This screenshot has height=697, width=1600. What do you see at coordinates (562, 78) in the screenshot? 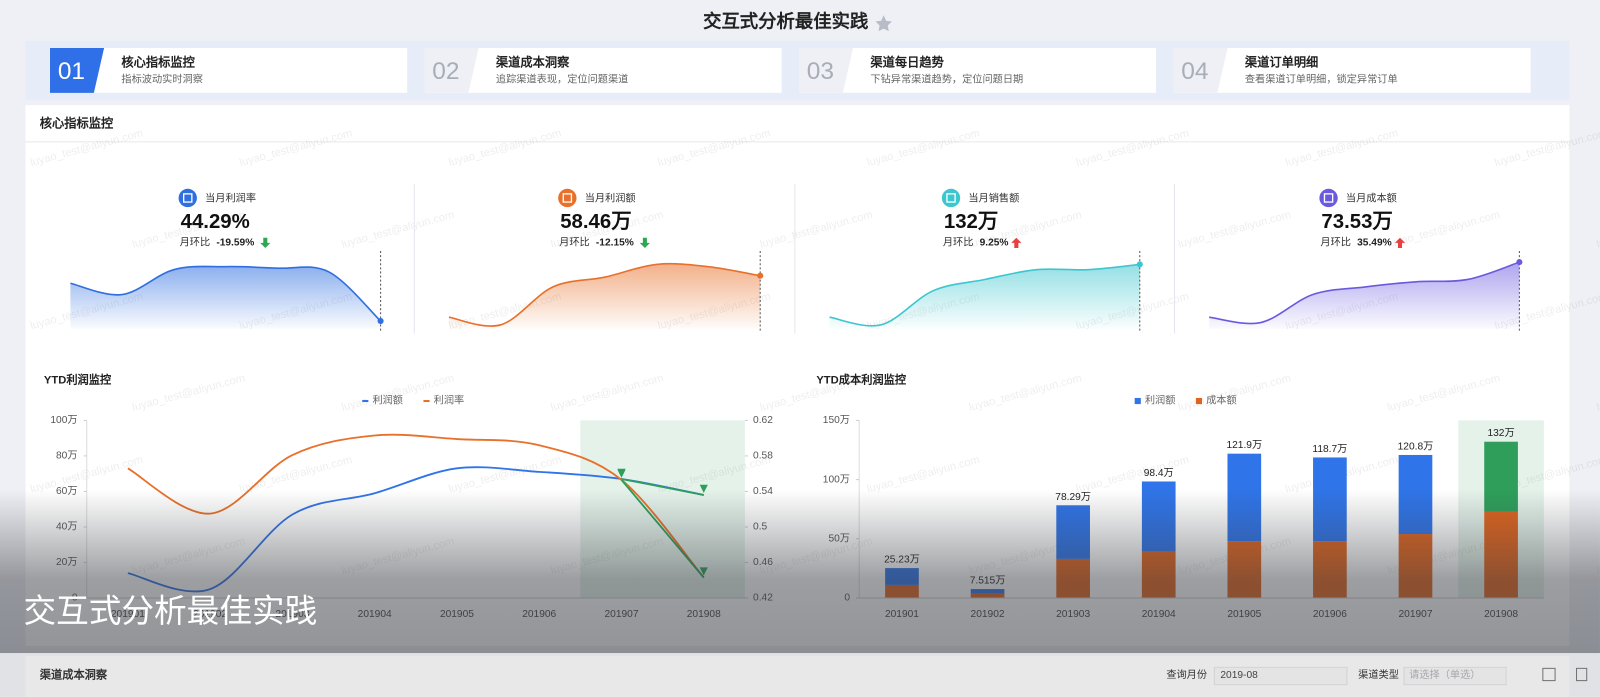
I see `step-subtitle: 追踪渠道表现，定位问题渠道` at bounding box center [562, 78].